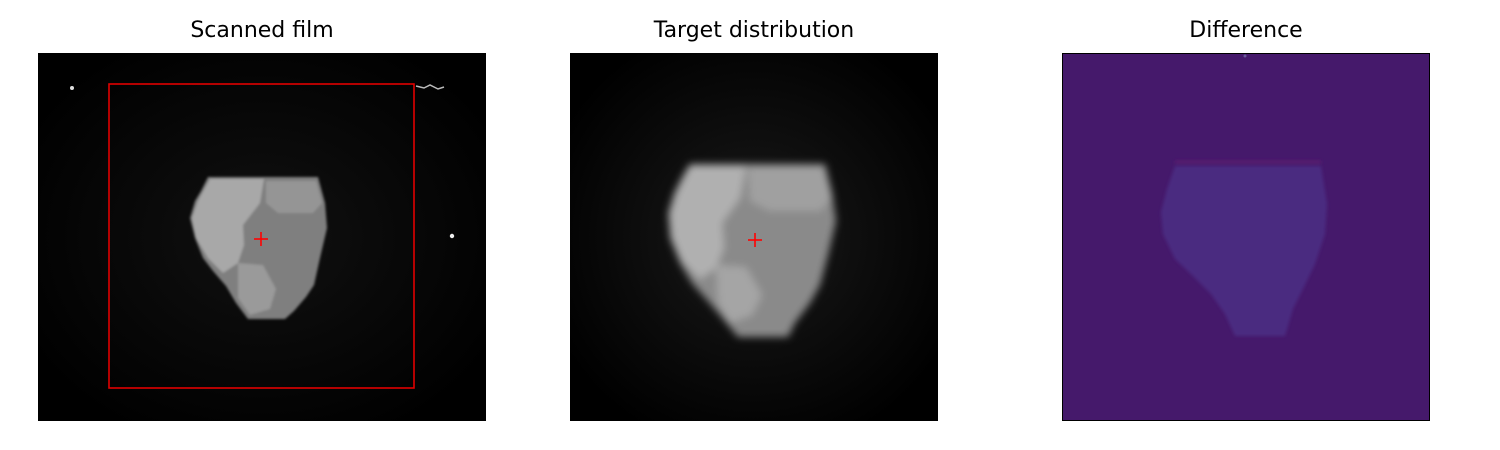 The image size is (1500, 450). Describe the element at coordinates (262, 30) in the screenshot. I see `panel-title-scanned-film: Scanned film` at that location.